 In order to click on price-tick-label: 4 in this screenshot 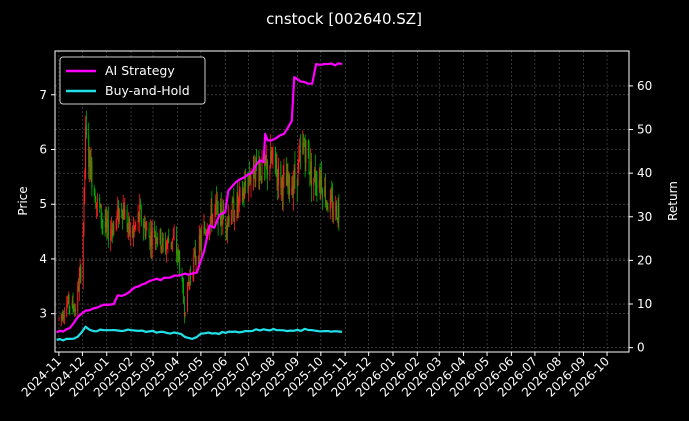, I will do `click(43, 259)`.